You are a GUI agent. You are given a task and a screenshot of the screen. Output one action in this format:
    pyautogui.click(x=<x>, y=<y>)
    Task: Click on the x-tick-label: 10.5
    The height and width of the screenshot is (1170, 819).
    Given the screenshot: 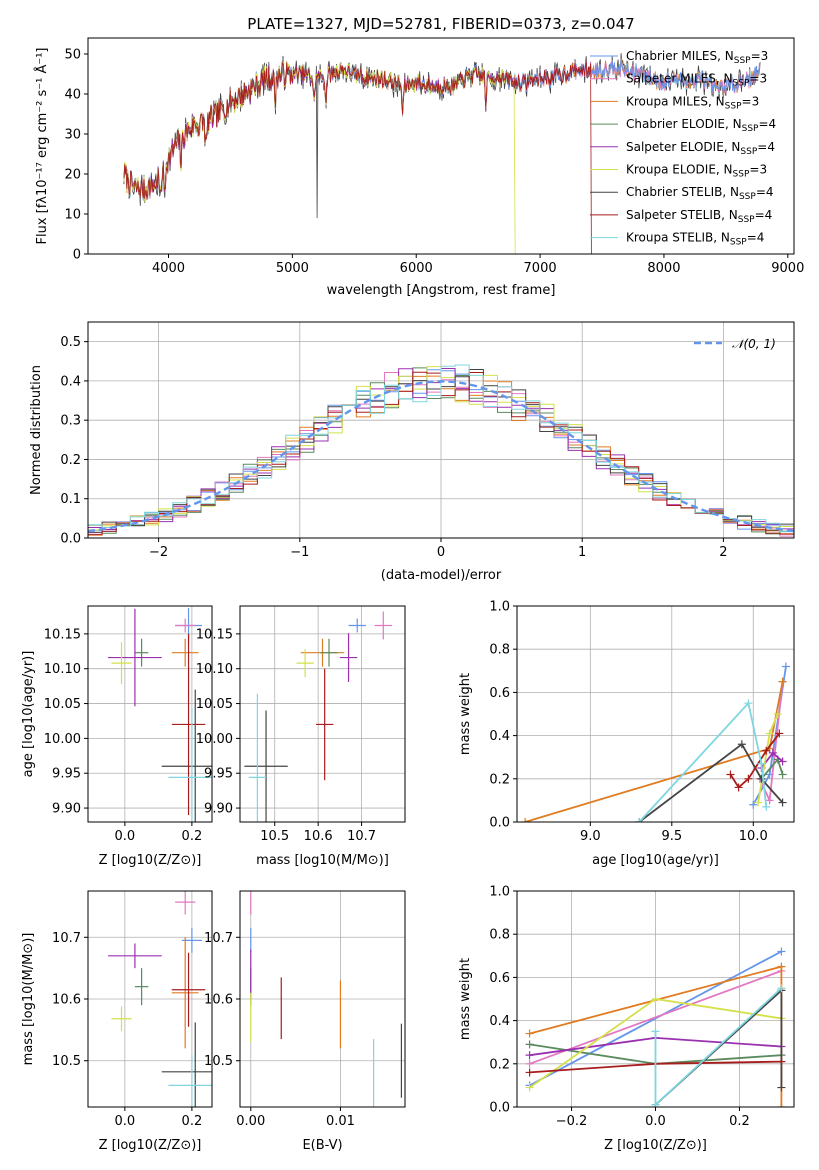 What is the action you would take?
    pyautogui.click(x=274, y=836)
    